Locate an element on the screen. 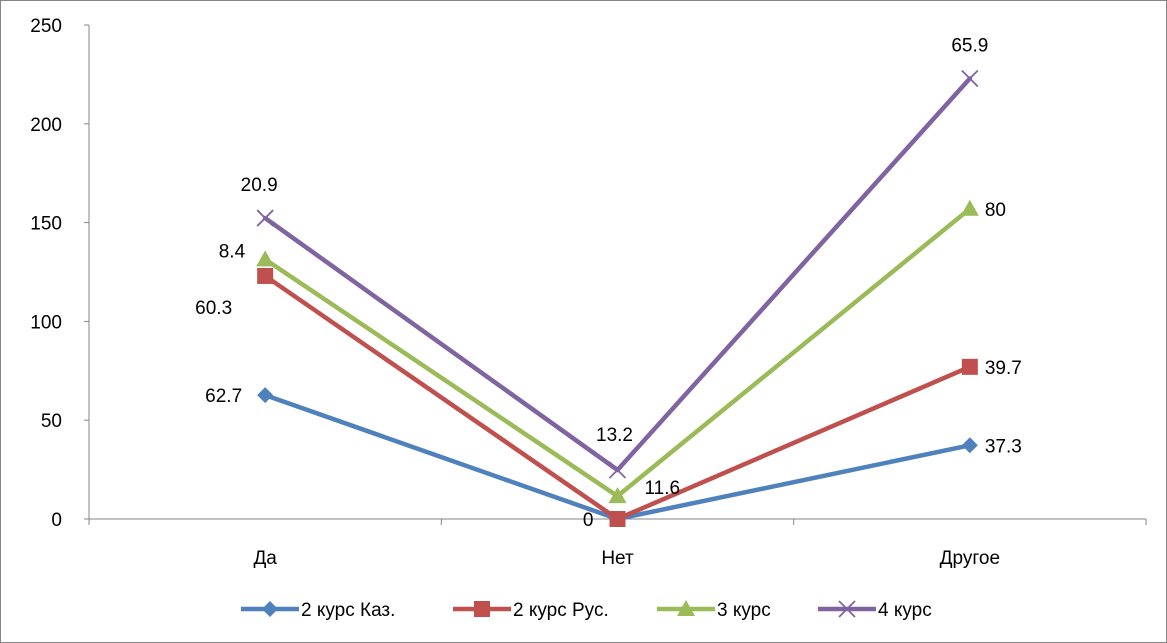 The image size is (1167, 643). x-tick-label: Другое is located at coordinates (970, 558).